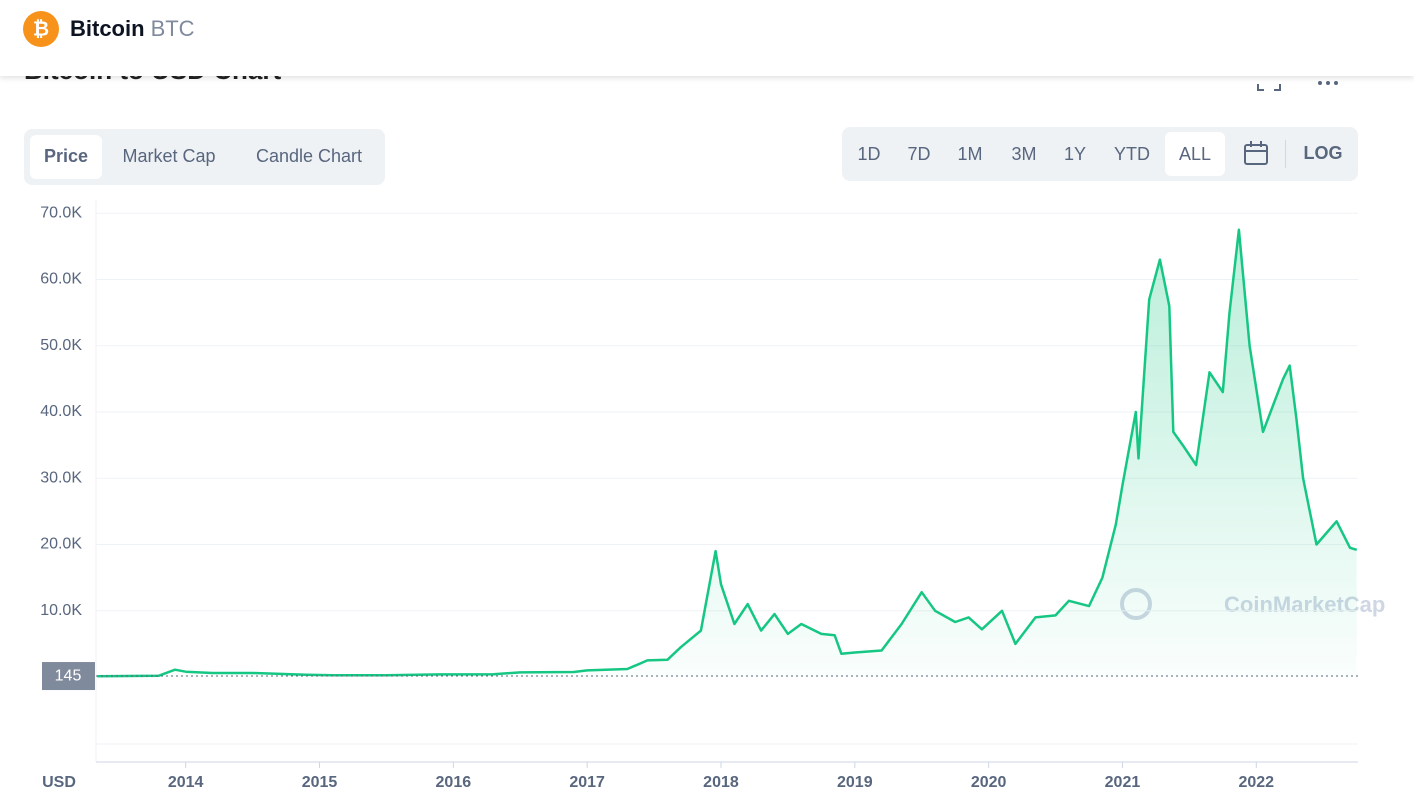  What do you see at coordinates (107, 28) in the screenshot?
I see `coin-name: Bitcoin` at bounding box center [107, 28].